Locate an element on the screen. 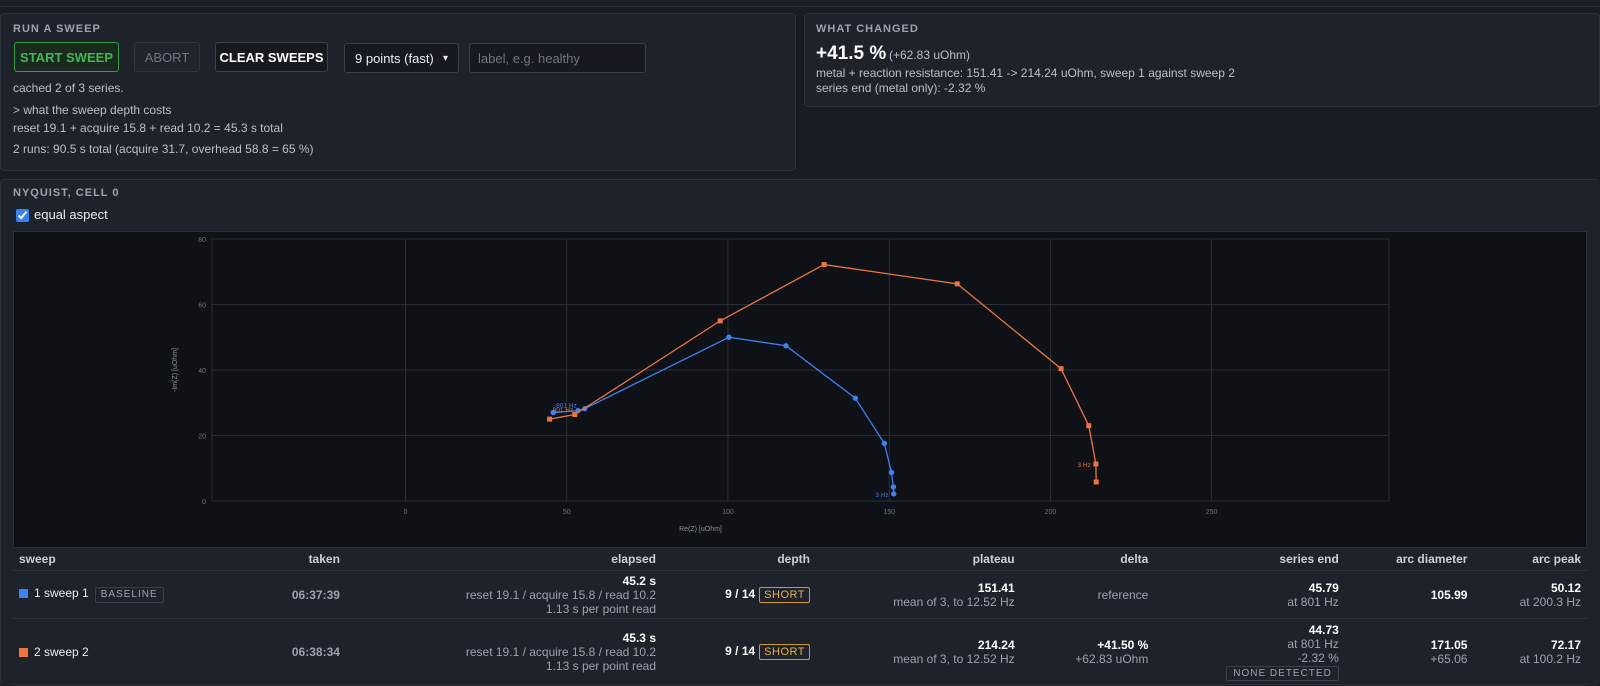 The width and height of the screenshot is (1600, 686). abort-button: ABORT is located at coordinates (167, 57).